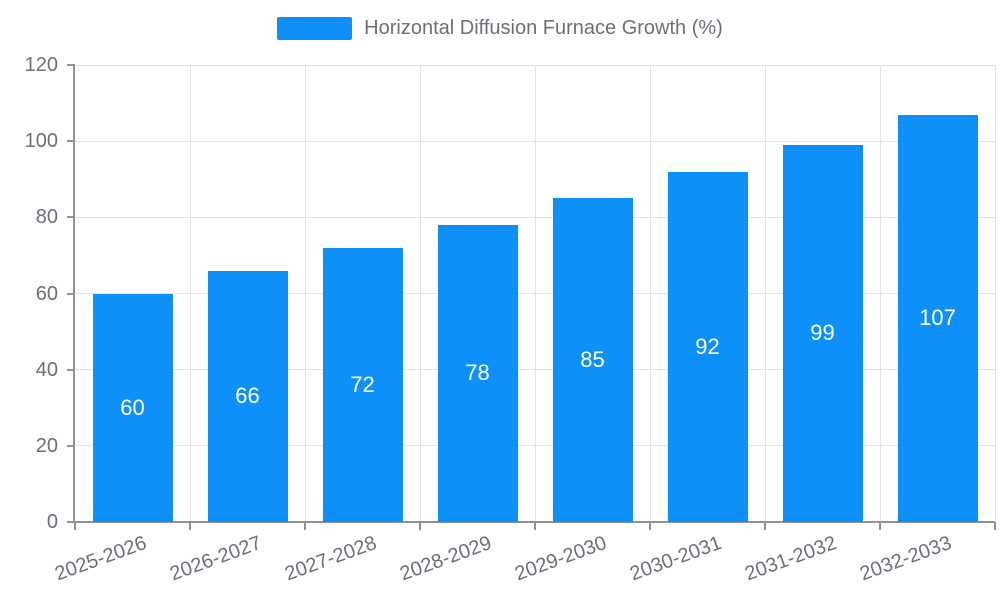 The image size is (1000, 600). What do you see at coordinates (560, 558) in the screenshot?
I see `x-axis-tick-label: 2029-2030` at bounding box center [560, 558].